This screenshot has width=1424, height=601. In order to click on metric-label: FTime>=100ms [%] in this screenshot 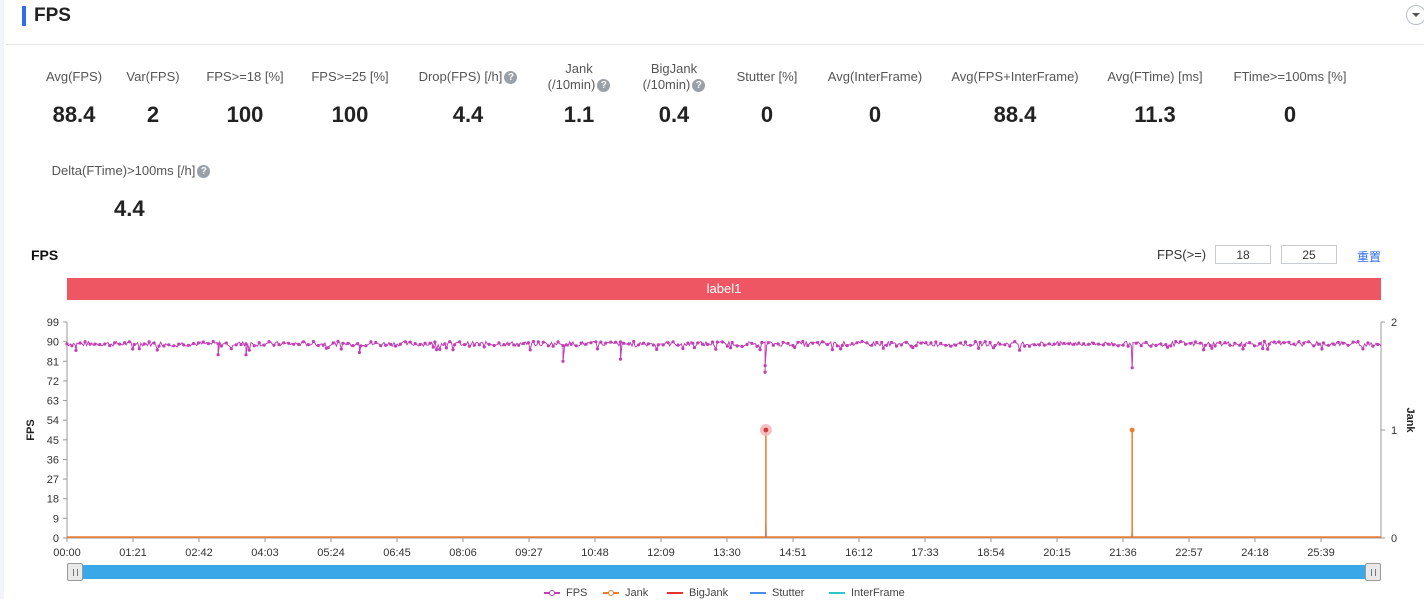, I will do `click(1290, 76)`.